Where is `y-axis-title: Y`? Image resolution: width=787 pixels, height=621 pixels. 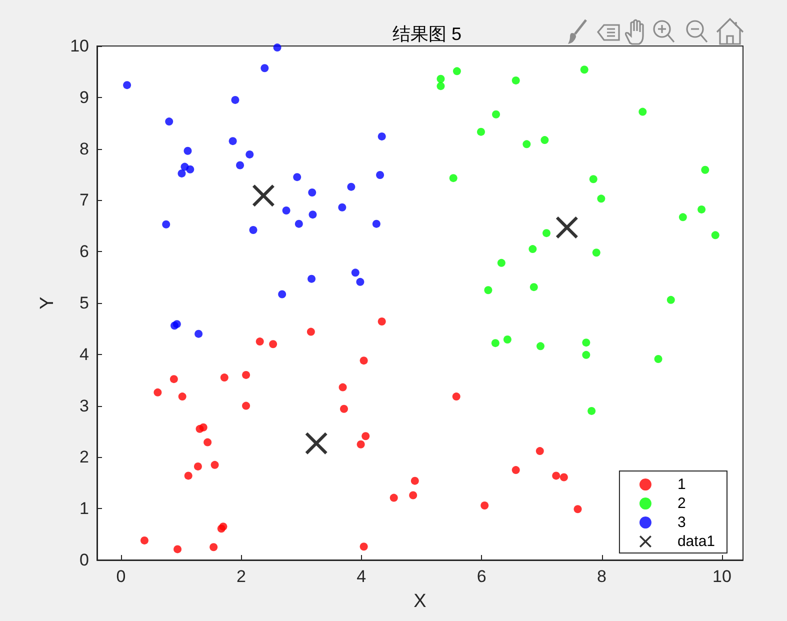
y-axis-title: Y is located at coordinates (47, 303).